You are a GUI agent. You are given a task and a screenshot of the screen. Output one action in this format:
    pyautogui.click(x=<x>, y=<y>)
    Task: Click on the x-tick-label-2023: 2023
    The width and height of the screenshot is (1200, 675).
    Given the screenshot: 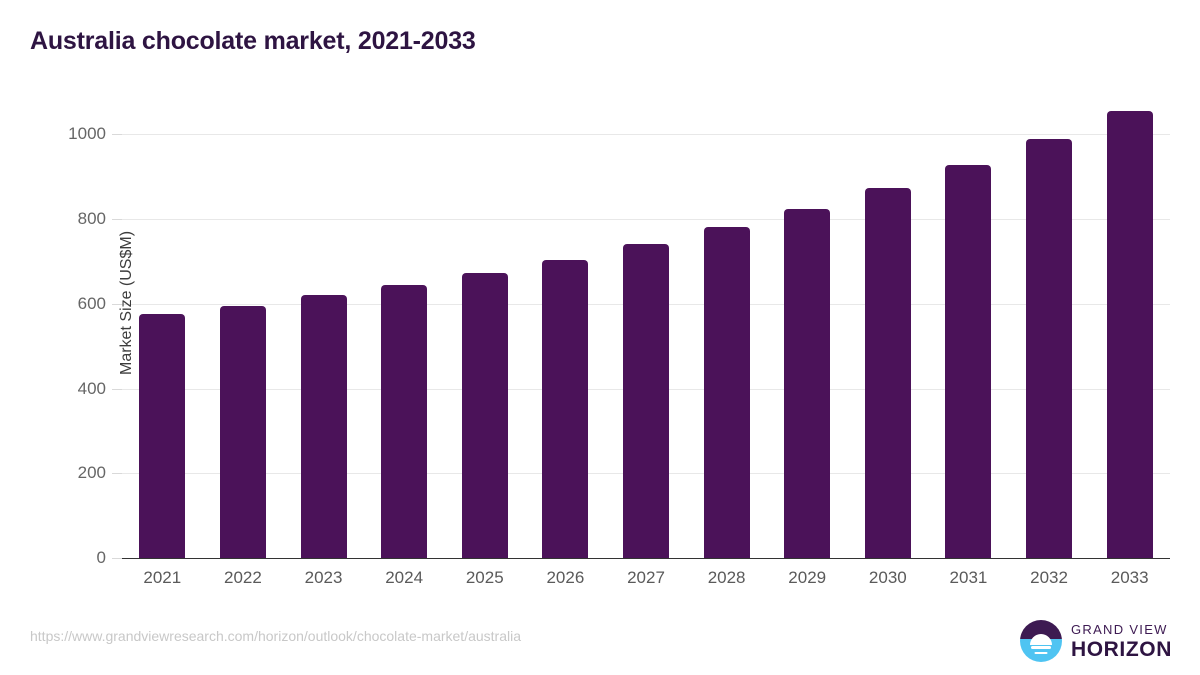 What is the action you would take?
    pyautogui.click(x=323, y=577)
    